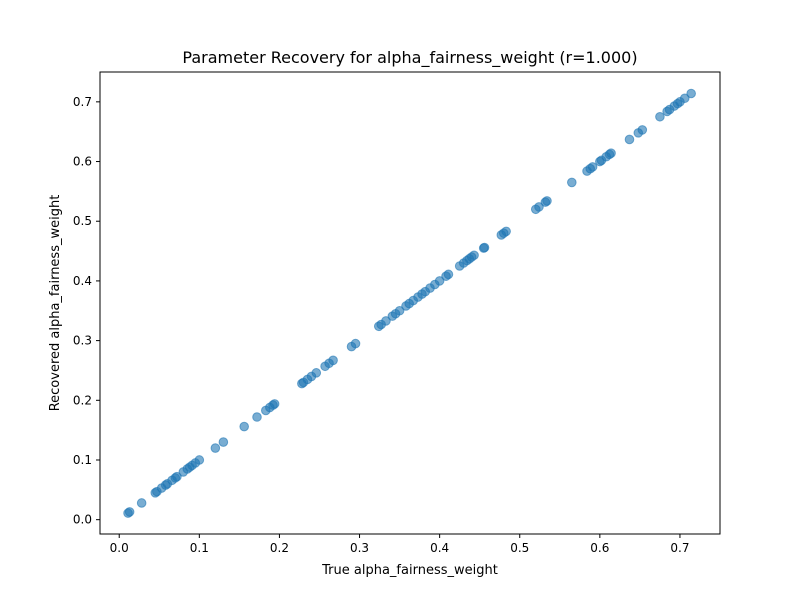 This screenshot has height=600, width=800. Describe the element at coordinates (199, 548) in the screenshot. I see `x-tick-label: 0.1` at that location.